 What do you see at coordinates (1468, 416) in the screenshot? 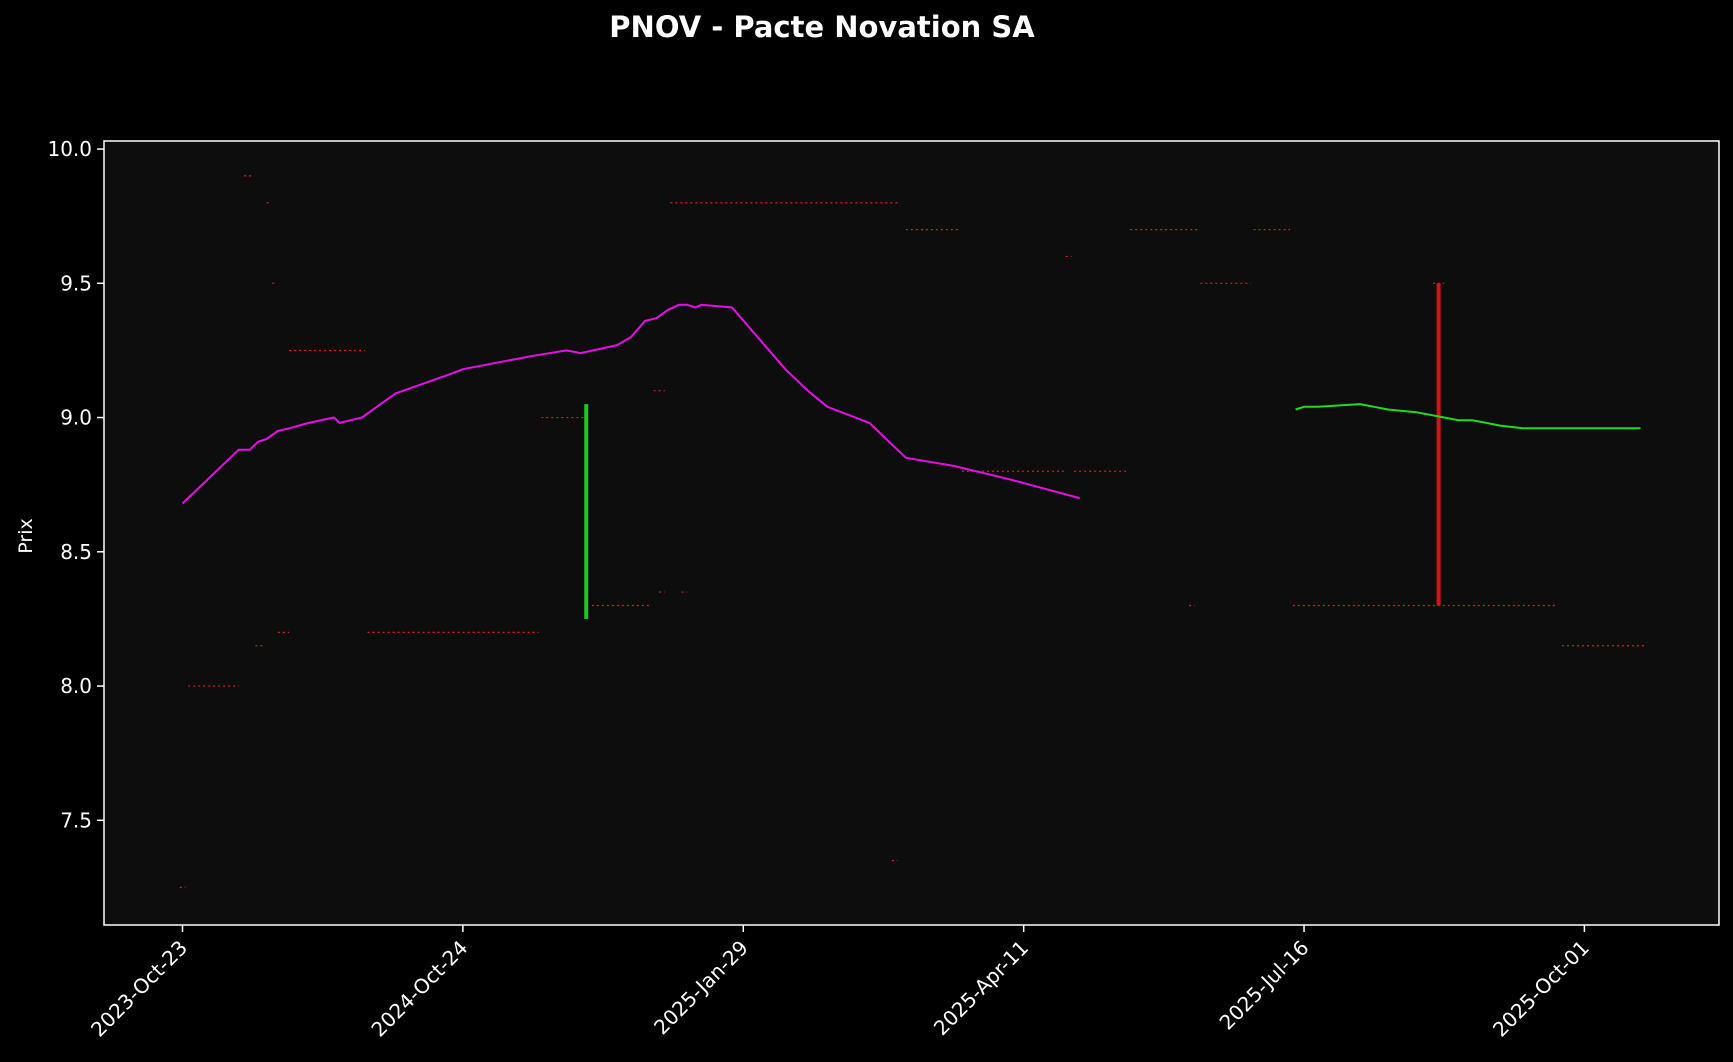
I see `green-series-line` at bounding box center [1468, 416].